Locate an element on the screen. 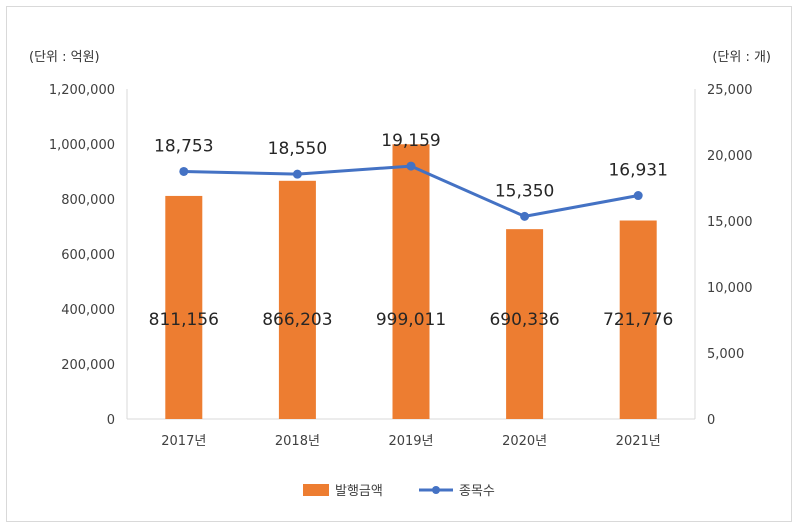  legend-line-label: 종목수 is located at coordinates (477, 491).